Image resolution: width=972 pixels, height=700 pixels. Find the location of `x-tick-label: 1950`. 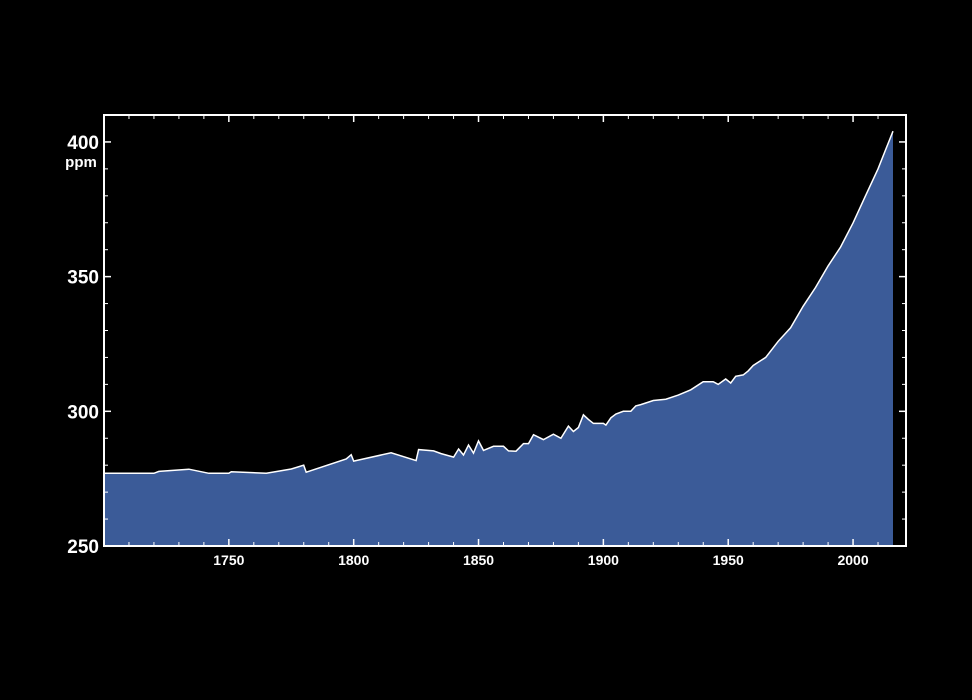

x-tick-label: 1950 is located at coordinates (728, 560).